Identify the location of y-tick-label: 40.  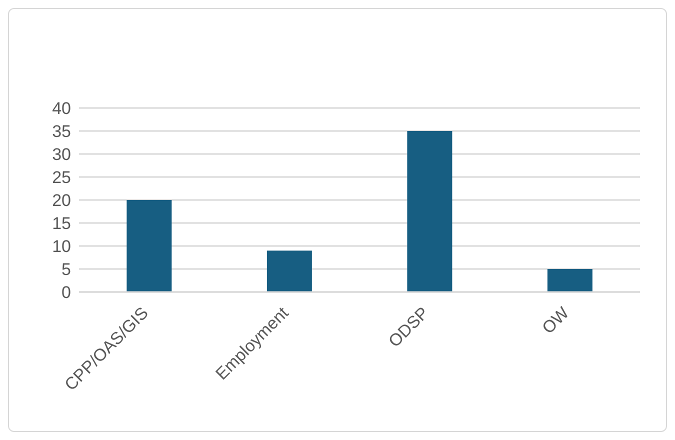
(61, 108).